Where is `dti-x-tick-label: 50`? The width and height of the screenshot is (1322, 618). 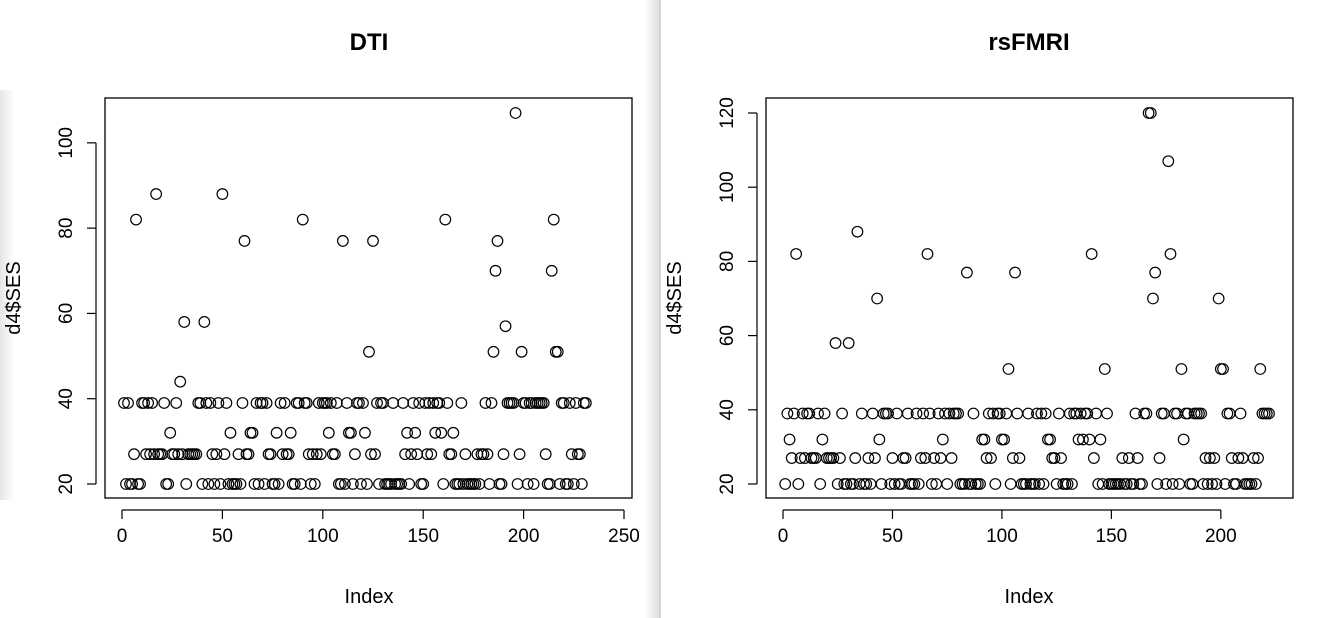 dti-x-tick-label: 50 is located at coordinates (222, 536).